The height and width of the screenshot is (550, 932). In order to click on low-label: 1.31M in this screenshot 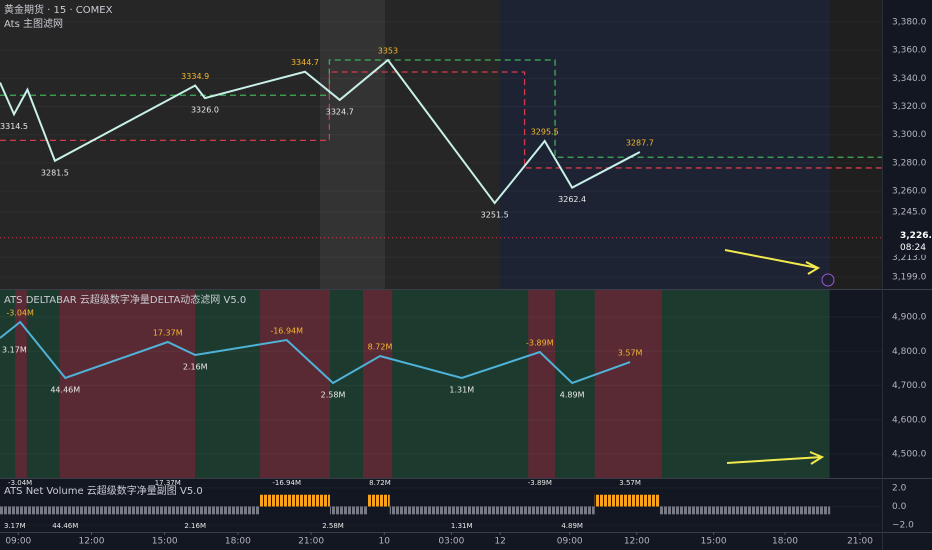, I will do `click(461, 390)`.